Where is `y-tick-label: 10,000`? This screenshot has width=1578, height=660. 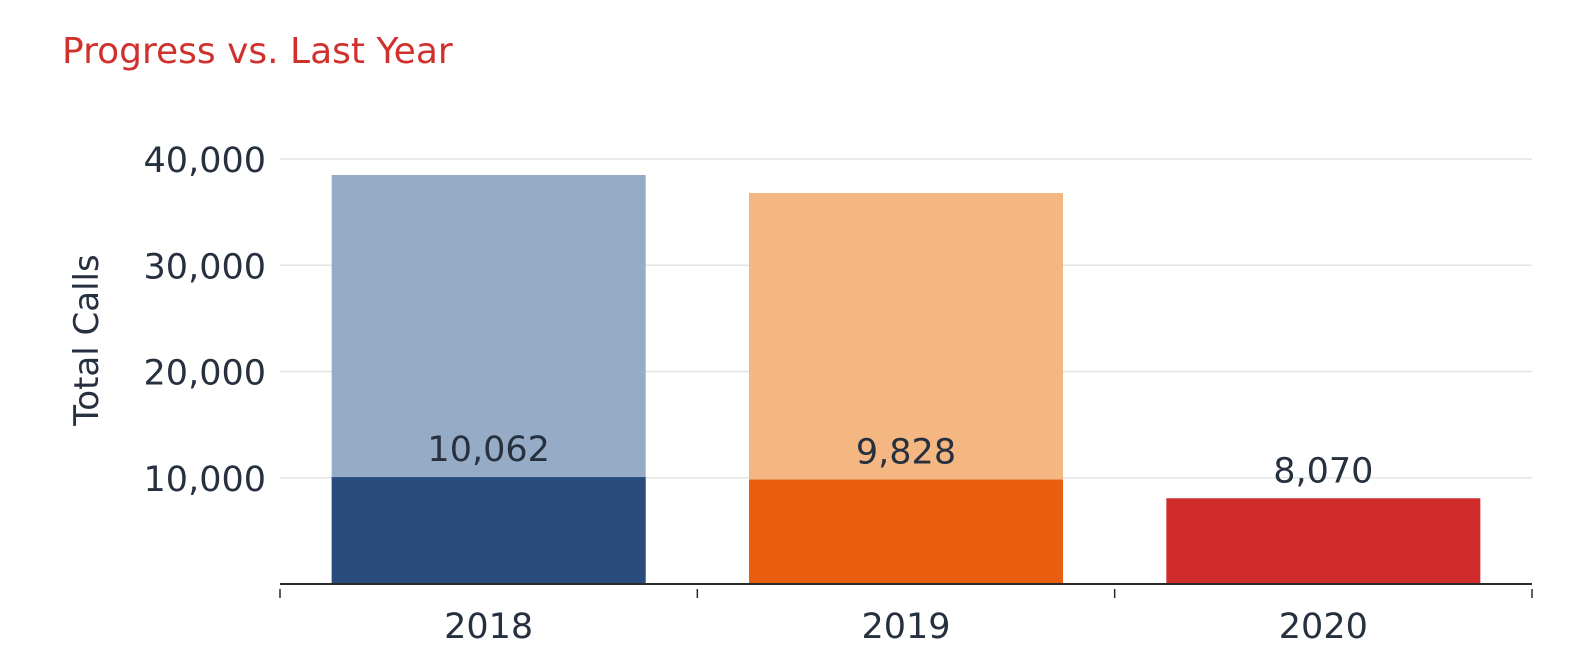 y-tick-label: 10,000 is located at coordinates (205, 480).